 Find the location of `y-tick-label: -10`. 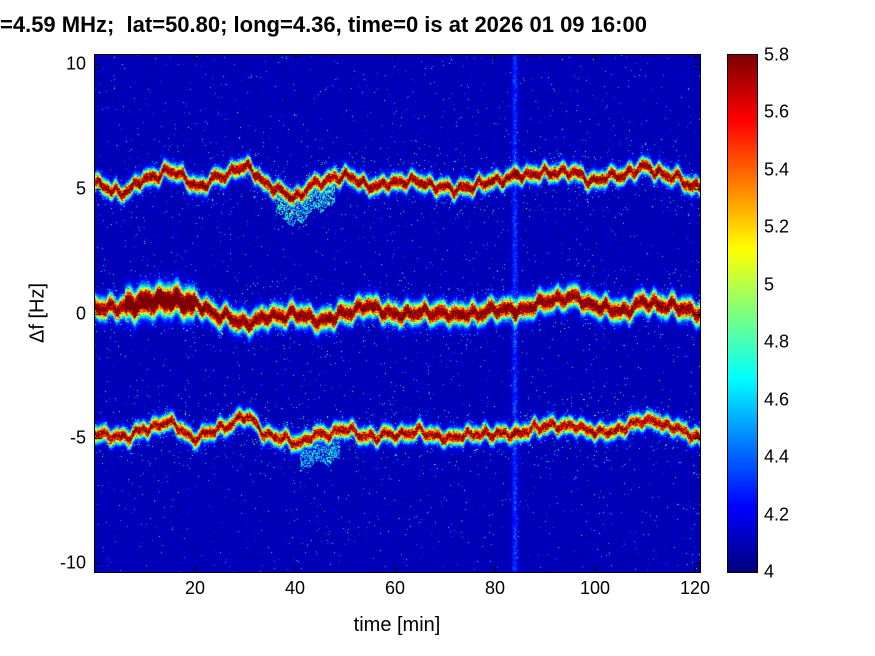

y-tick-label: -10 is located at coordinates (72, 562).